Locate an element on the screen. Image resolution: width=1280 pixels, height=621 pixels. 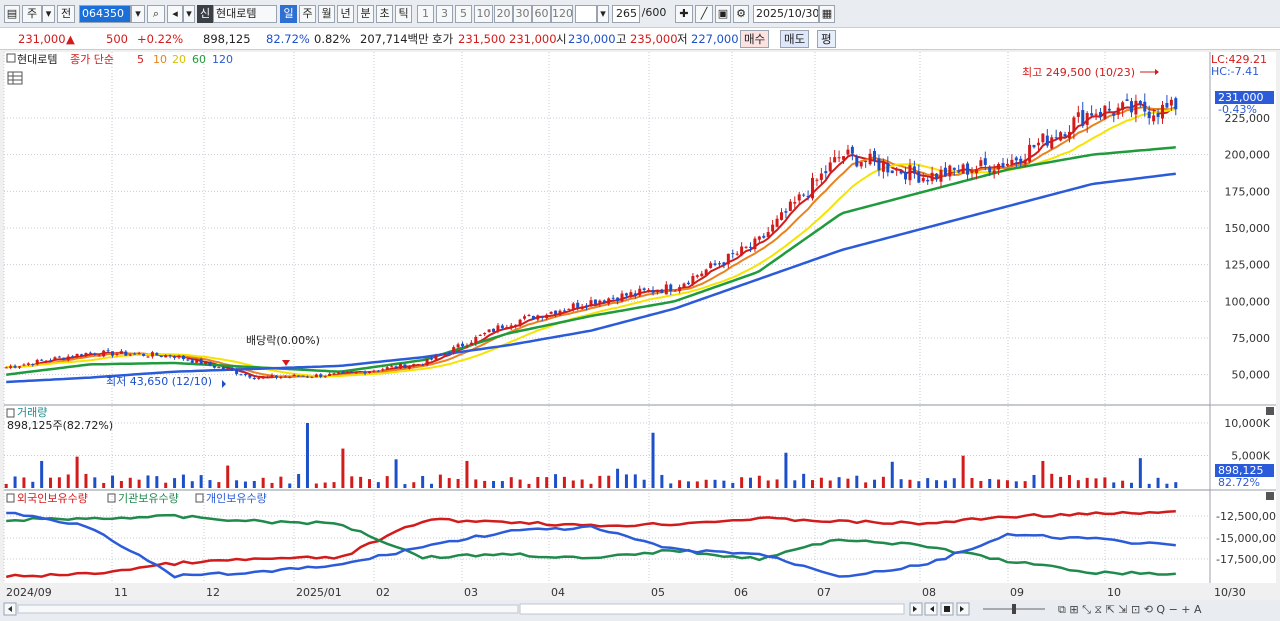
minute-20-button: 20 is located at coordinates (503, 14).